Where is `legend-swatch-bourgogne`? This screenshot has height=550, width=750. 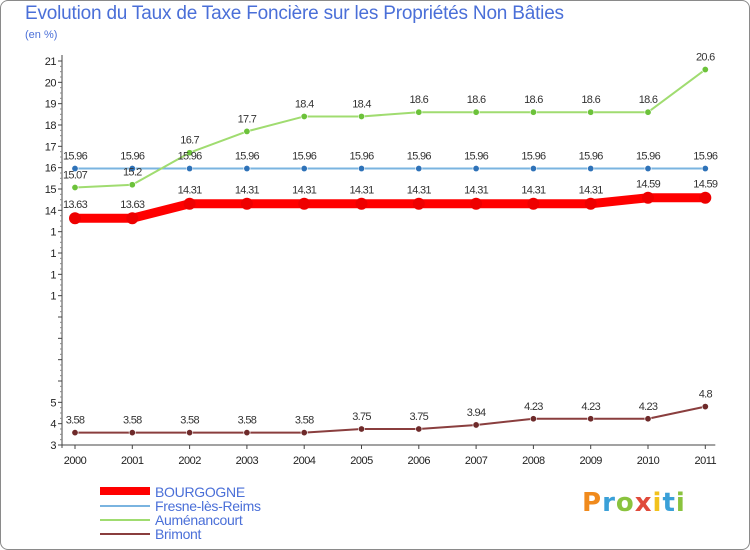
legend-swatch-bourgogne is located at coordinates (125, 491).